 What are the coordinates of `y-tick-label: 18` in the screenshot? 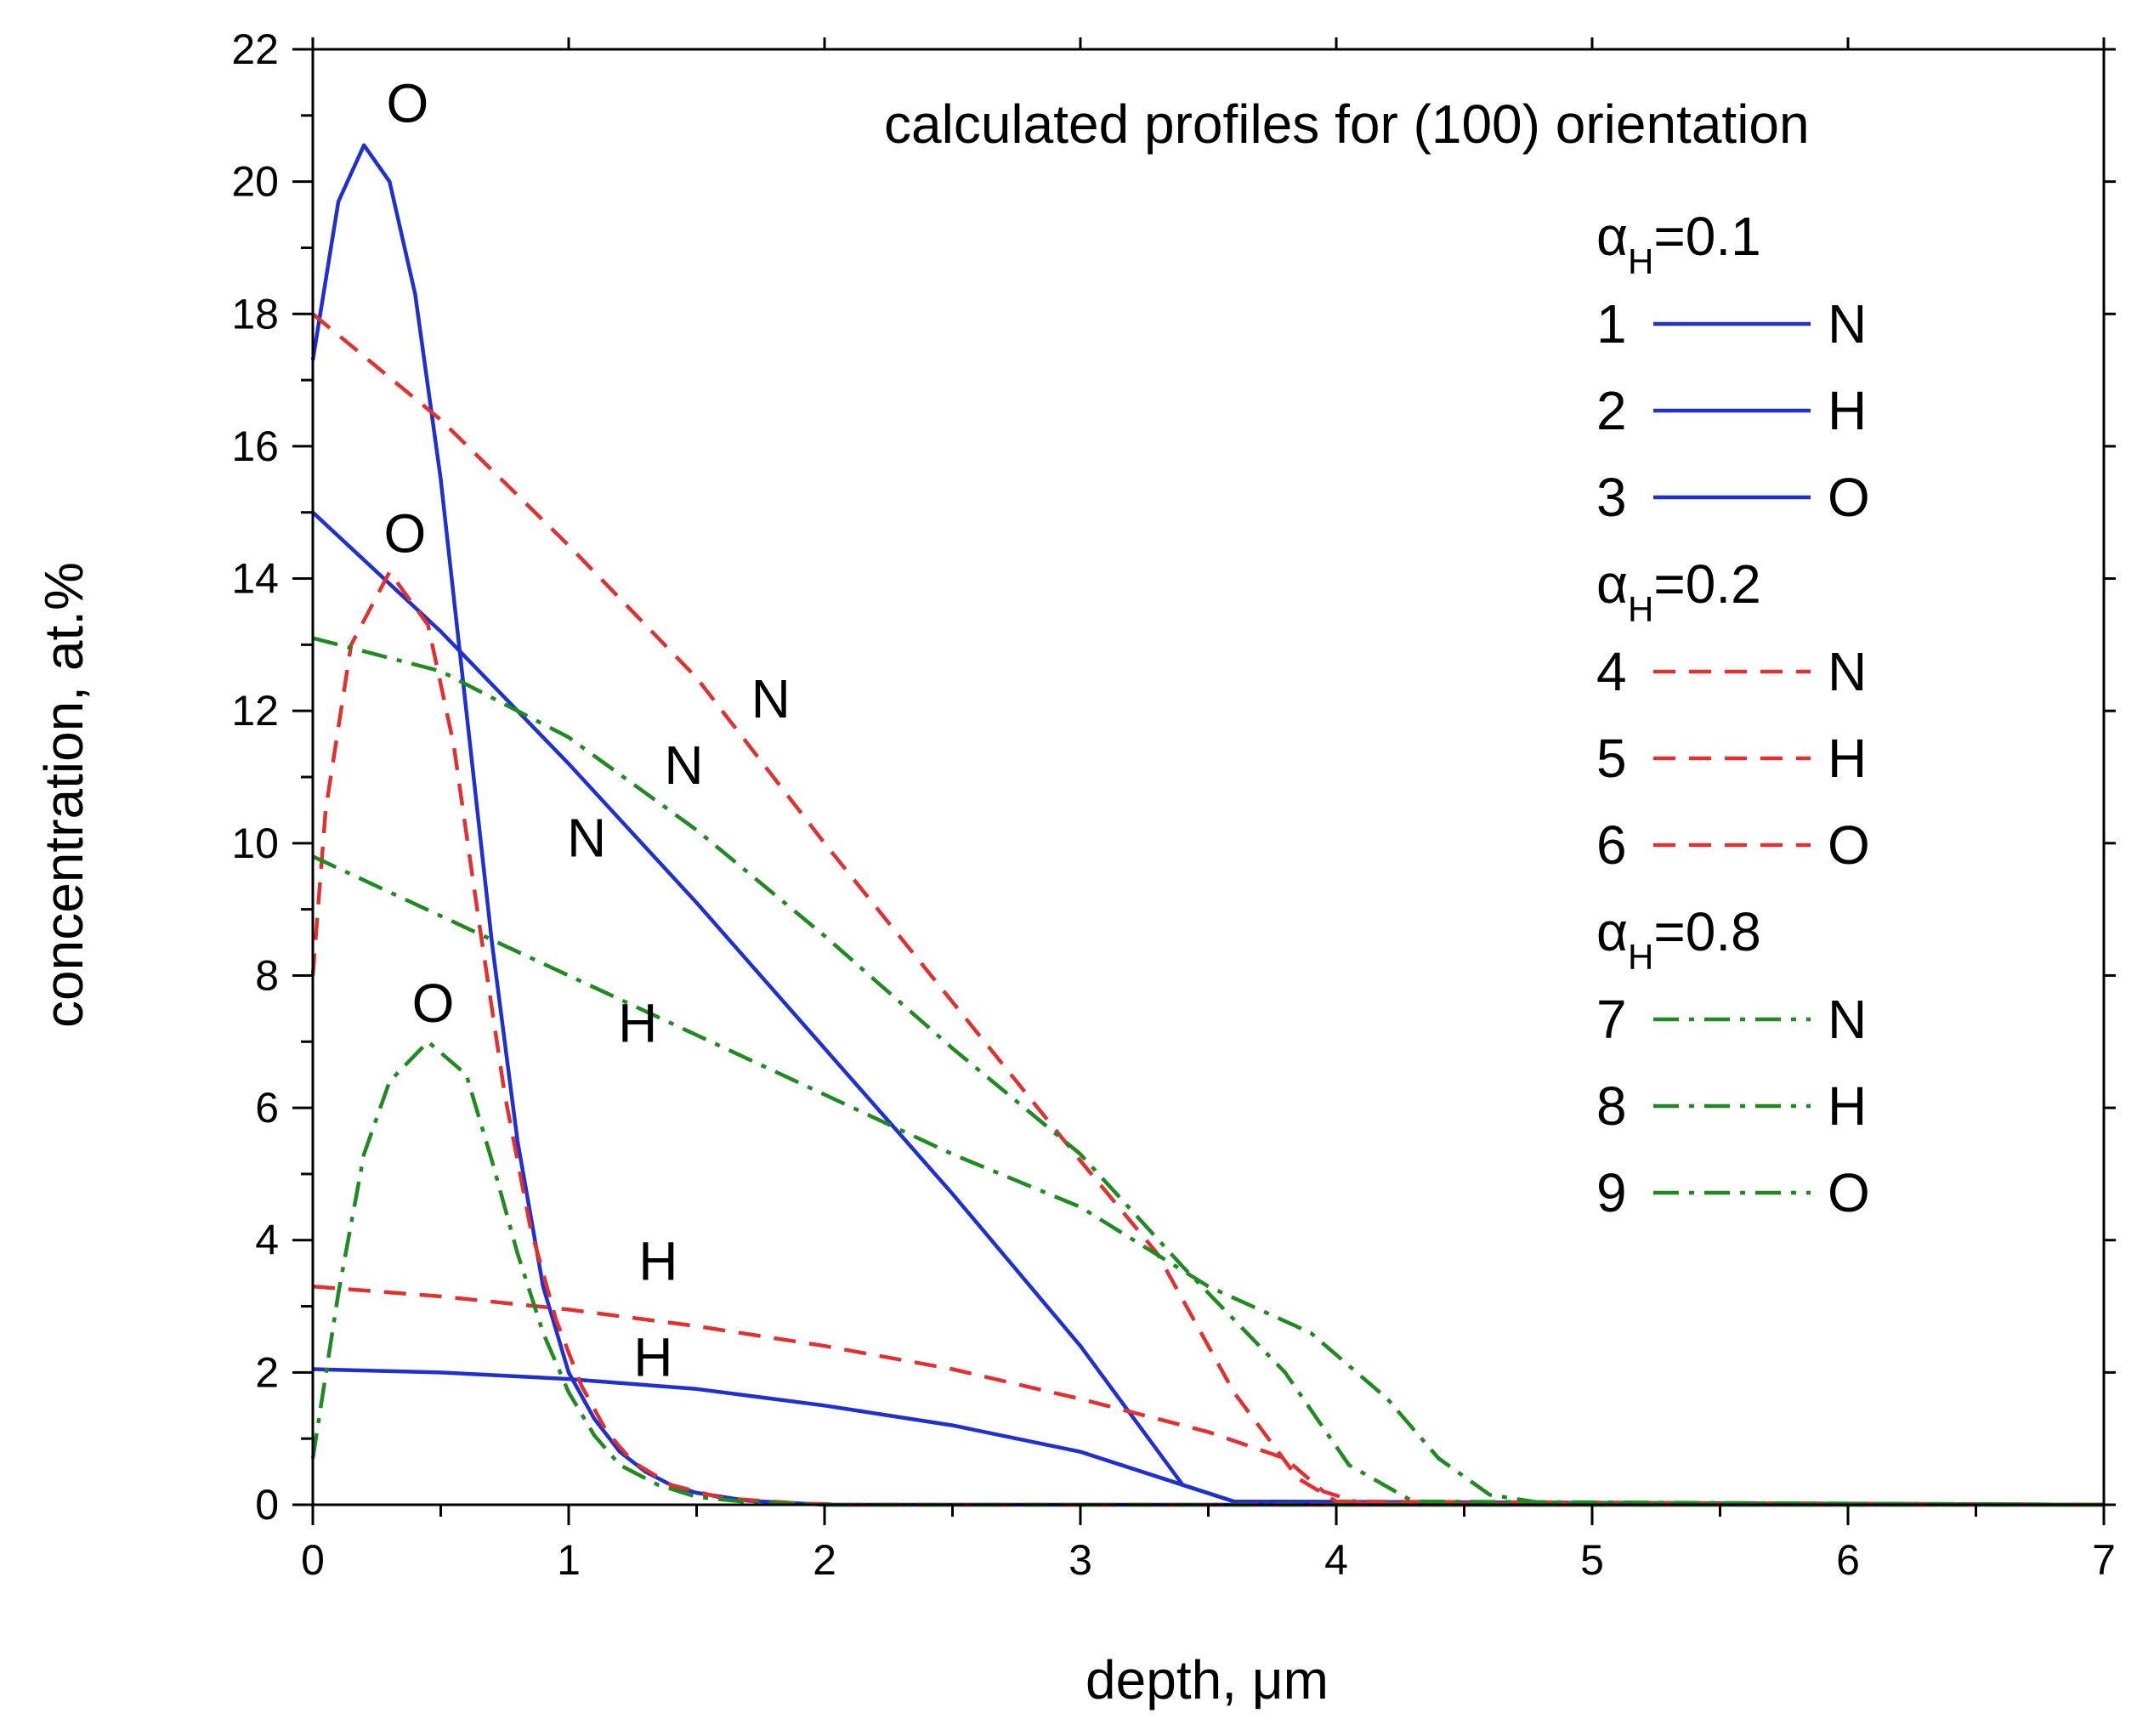 It's located at (255, 314).